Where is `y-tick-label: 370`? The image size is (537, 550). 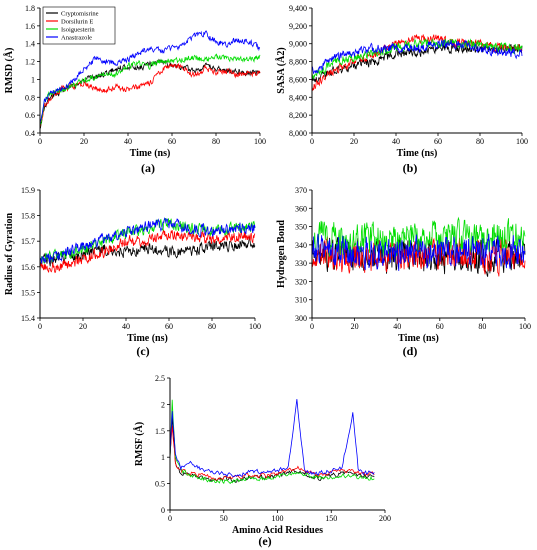
y-tick-label: 370 is located at coordinates (301, 190).